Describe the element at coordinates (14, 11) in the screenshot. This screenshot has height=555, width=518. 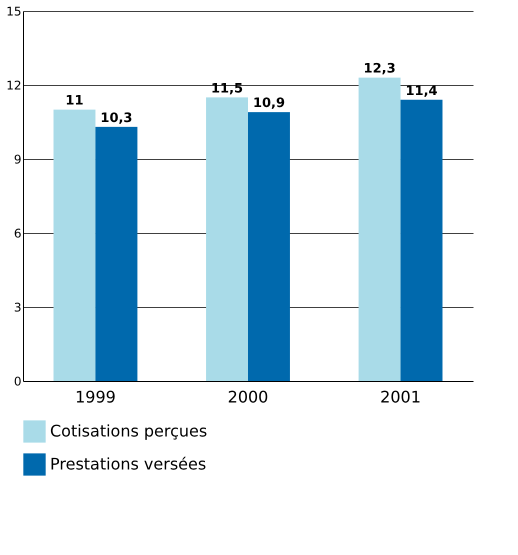
I see `y-tick-label: 15` at that location.